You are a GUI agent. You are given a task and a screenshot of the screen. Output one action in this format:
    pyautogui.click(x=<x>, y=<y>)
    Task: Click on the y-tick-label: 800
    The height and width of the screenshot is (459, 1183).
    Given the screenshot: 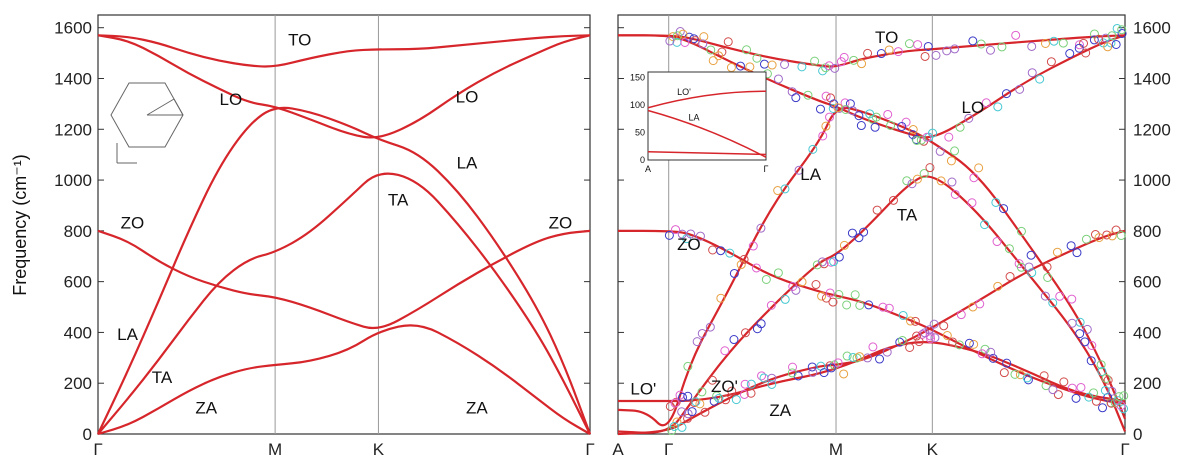 What is the action you would take?
    pyautogui.click(x=1147, y=231)
    